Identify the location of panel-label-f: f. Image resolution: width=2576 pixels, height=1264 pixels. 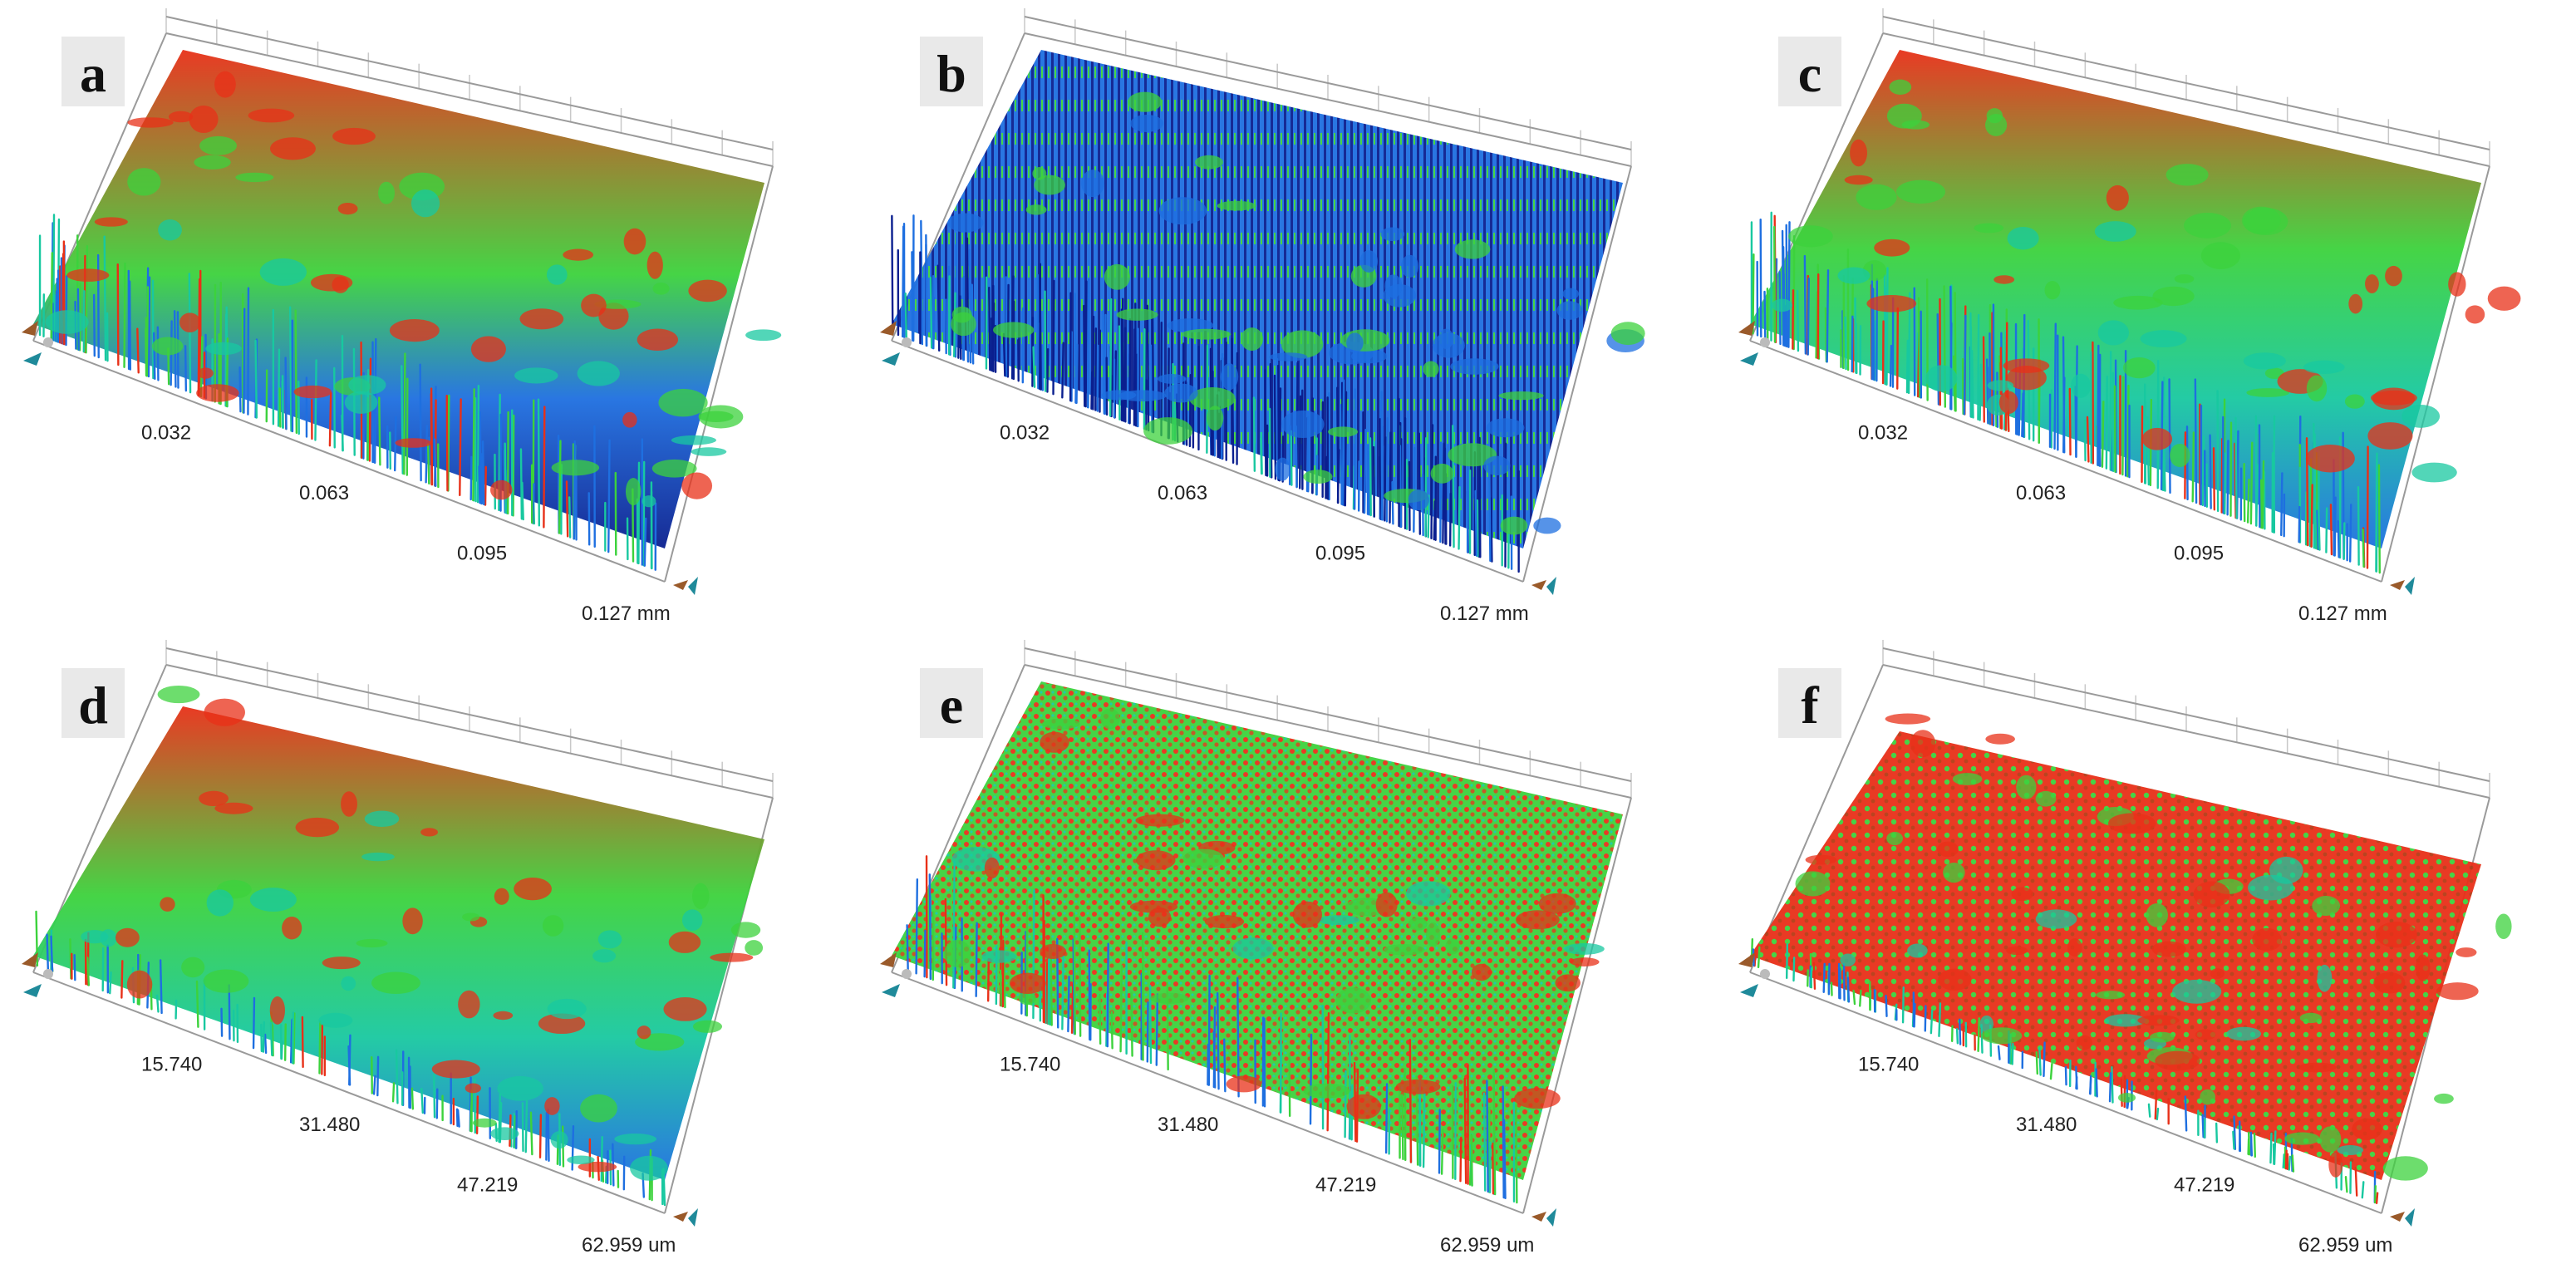
(1809, 703).